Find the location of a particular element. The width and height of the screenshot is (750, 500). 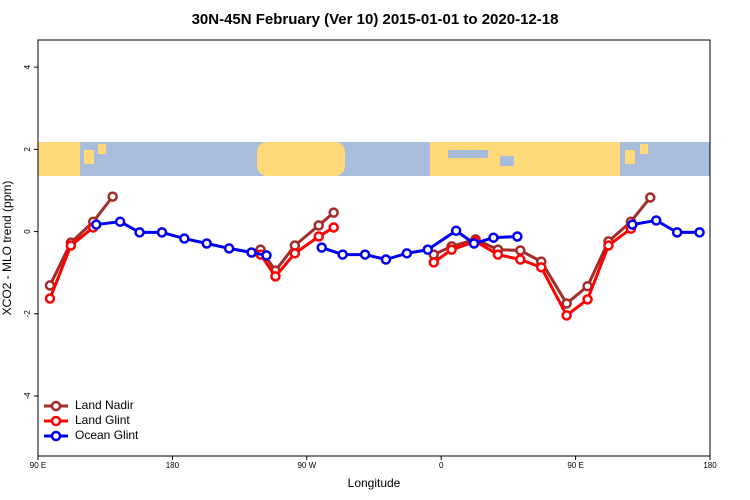

x-tick-label: 0 is located at coordinates (441, 465).